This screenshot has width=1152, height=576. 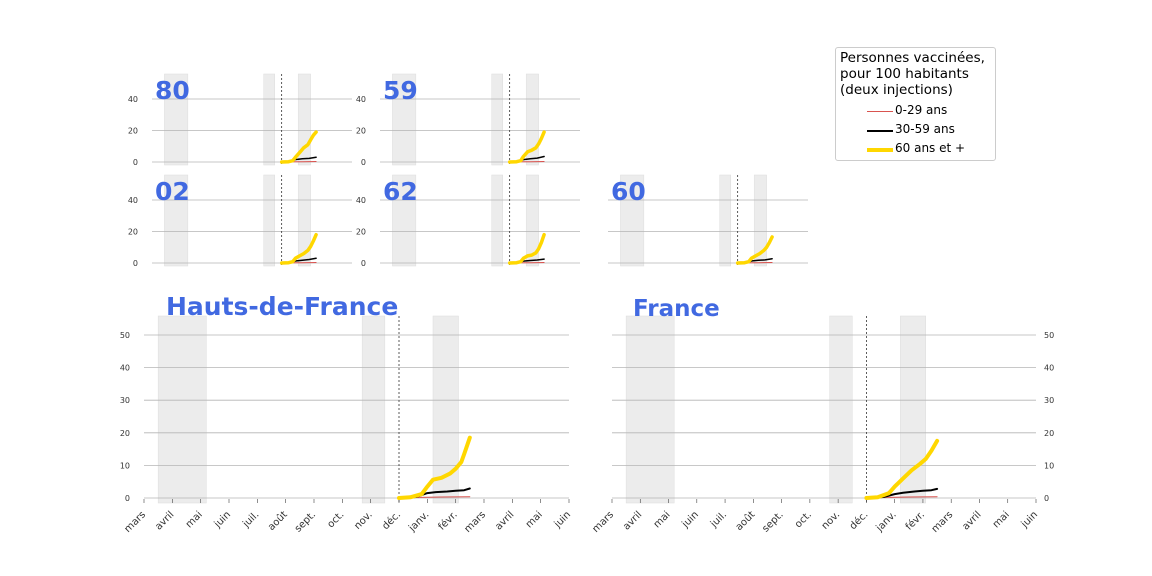 What do you see at coordinates (925, 129) in the screenshot?
I see `legend-label-30-59: 30-59 ans` at bounding box center [925, 129].